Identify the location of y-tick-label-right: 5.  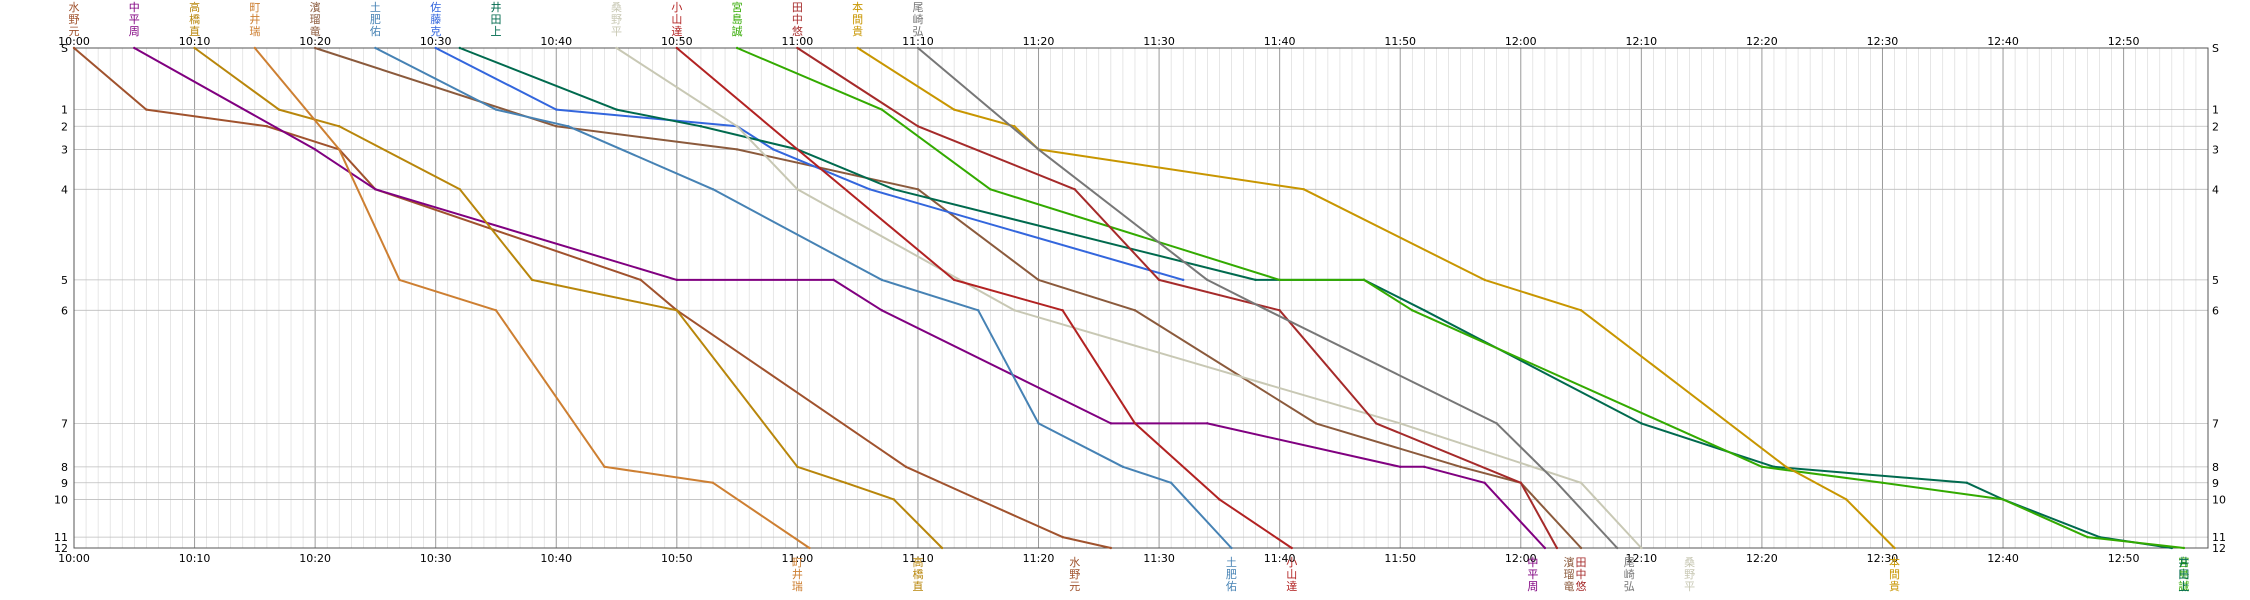
(2215, 280).